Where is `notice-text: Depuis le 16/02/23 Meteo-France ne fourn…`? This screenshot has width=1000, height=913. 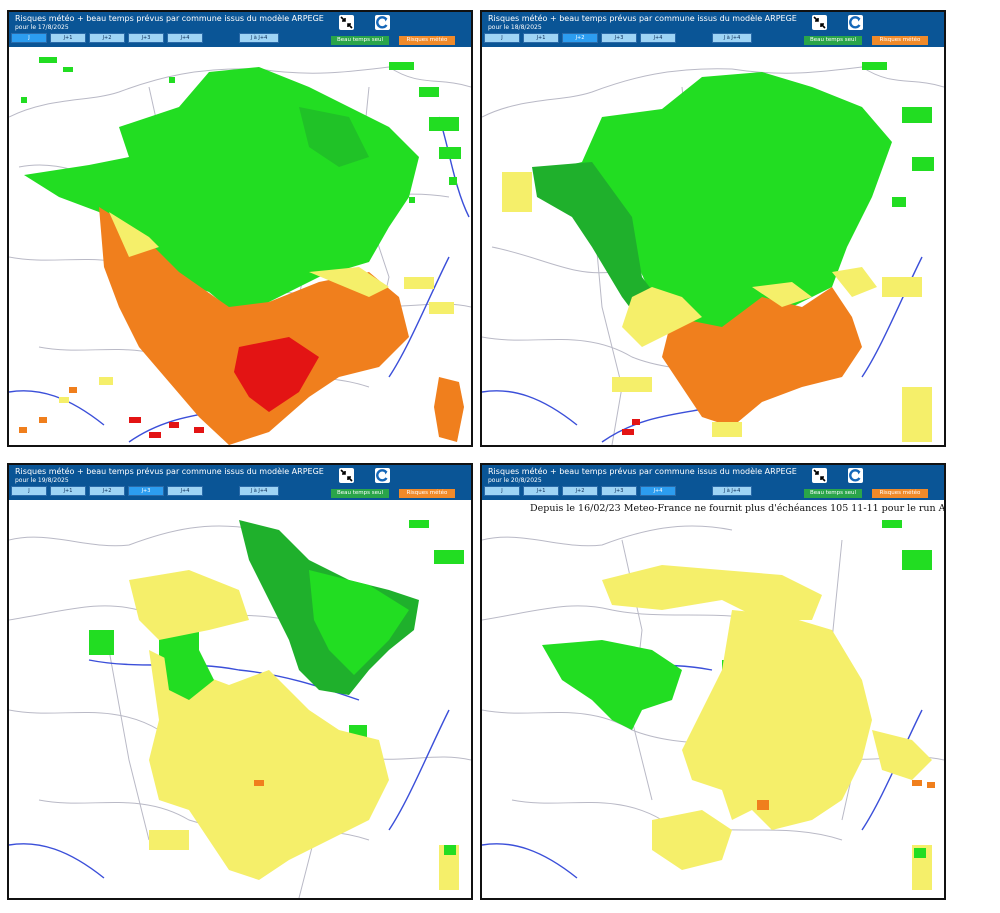
notice-text: Depuis le 16/02/23 Meteo-France ne fourn… is located at coordinates (738, 508).